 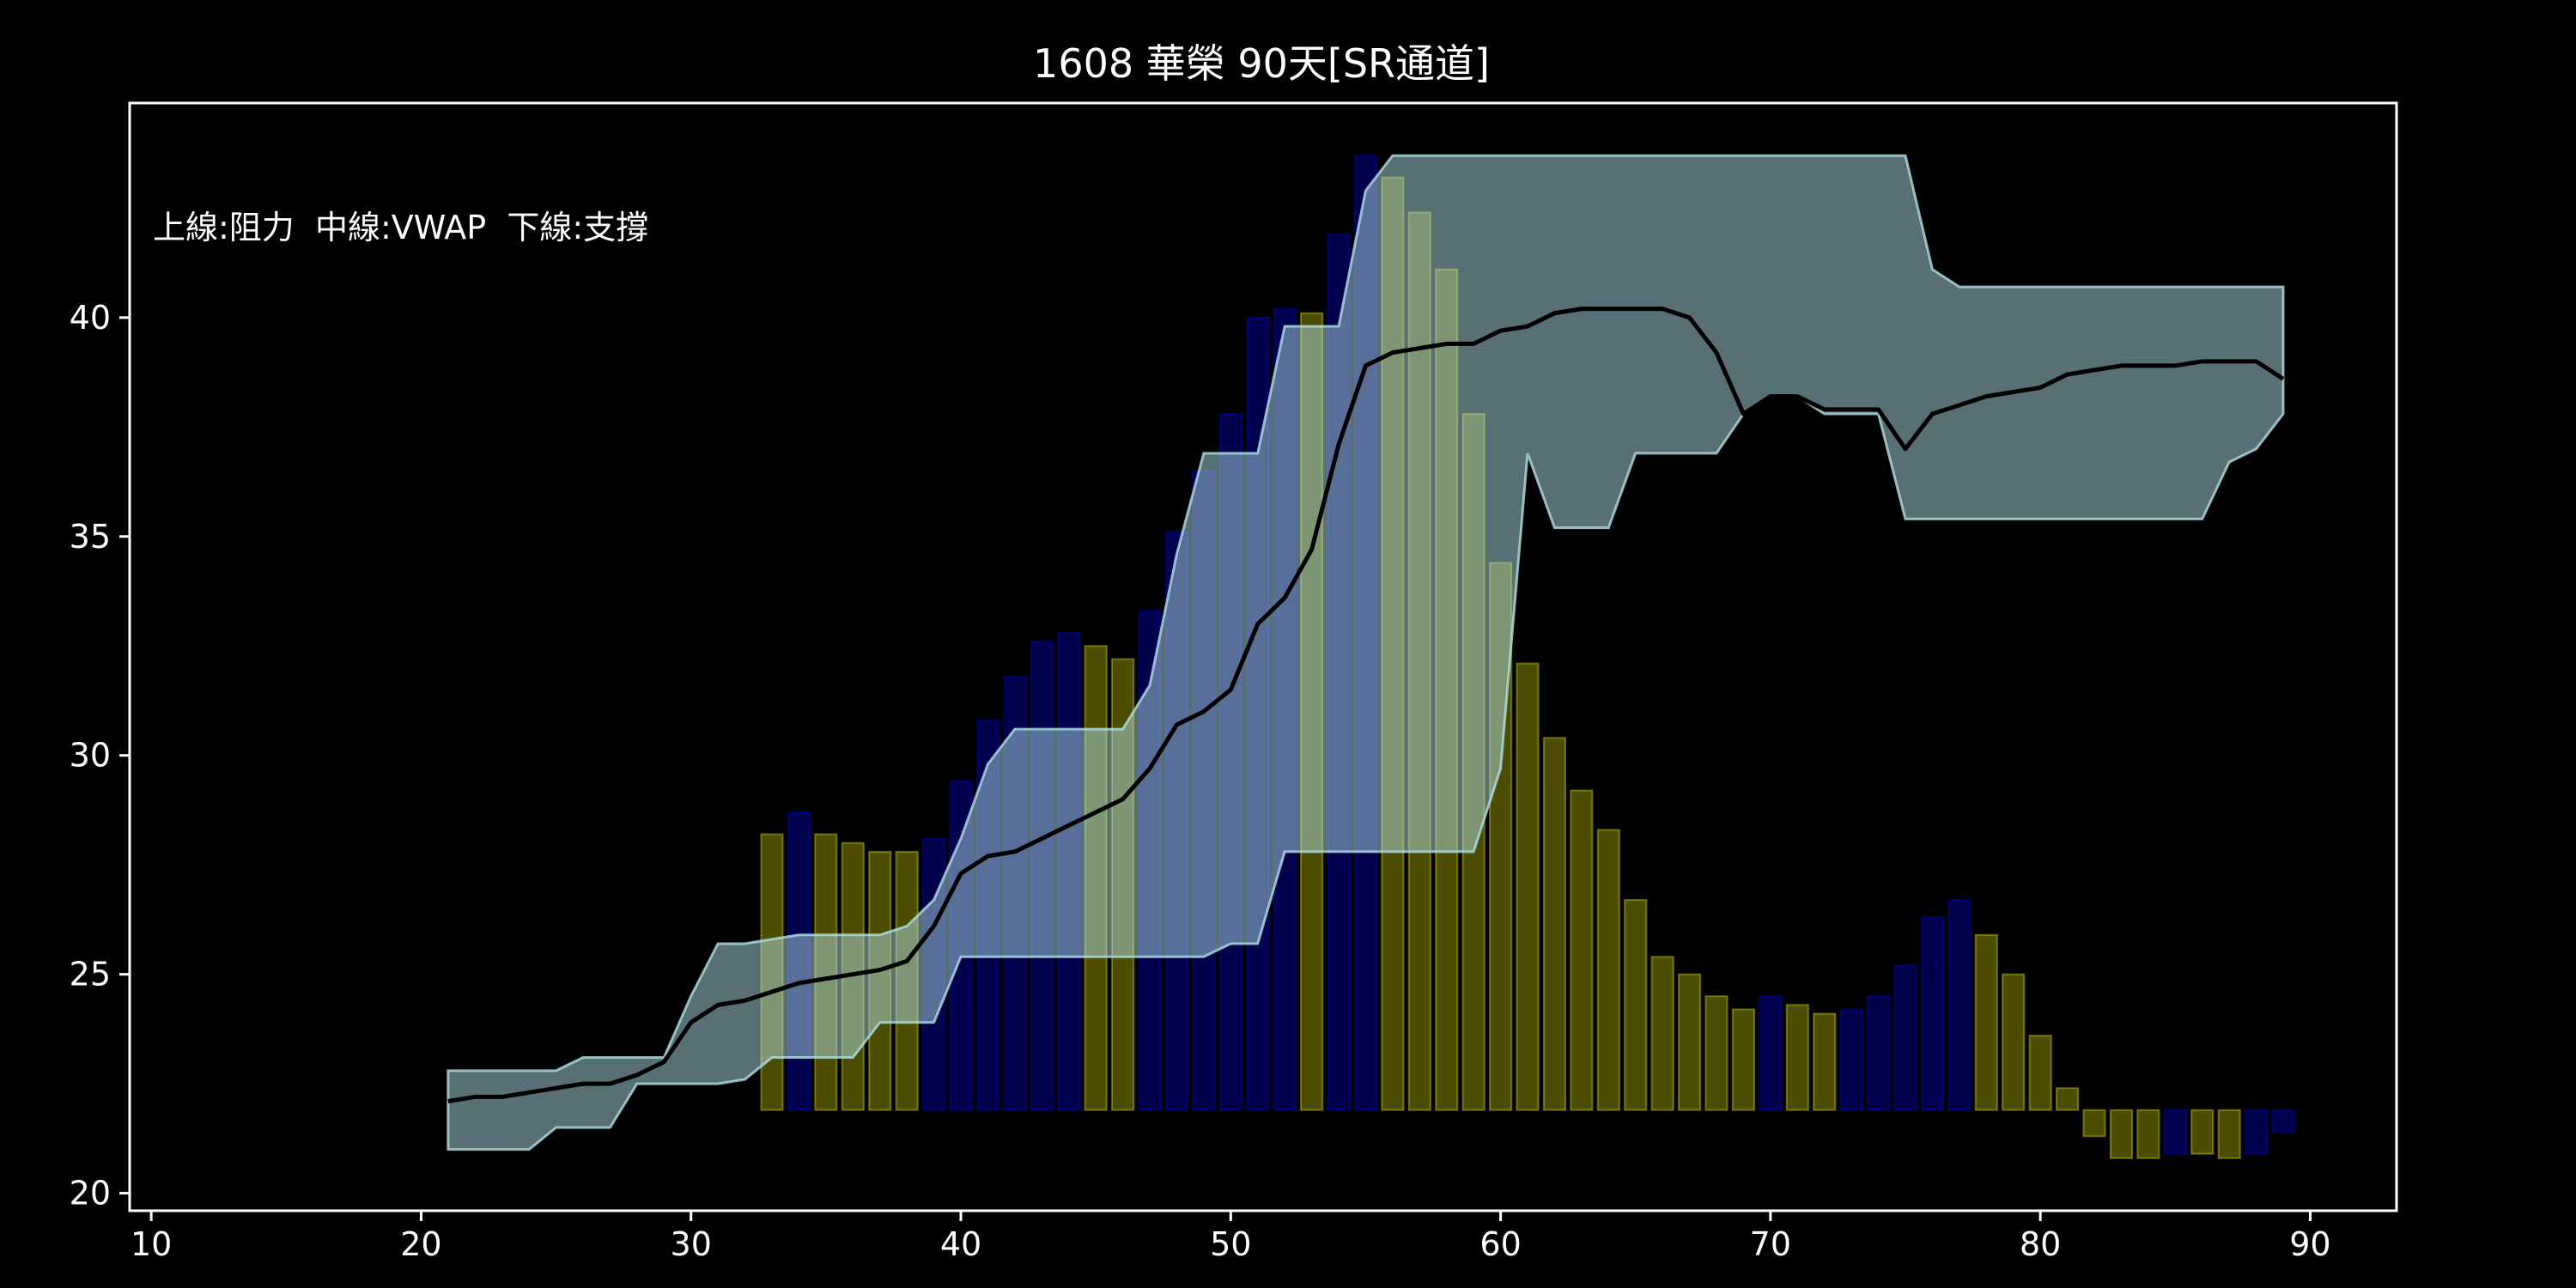 I want to click on x-axis: 10 20 30 40 50 60 70 80 90, so click(x=1231, y=1237).